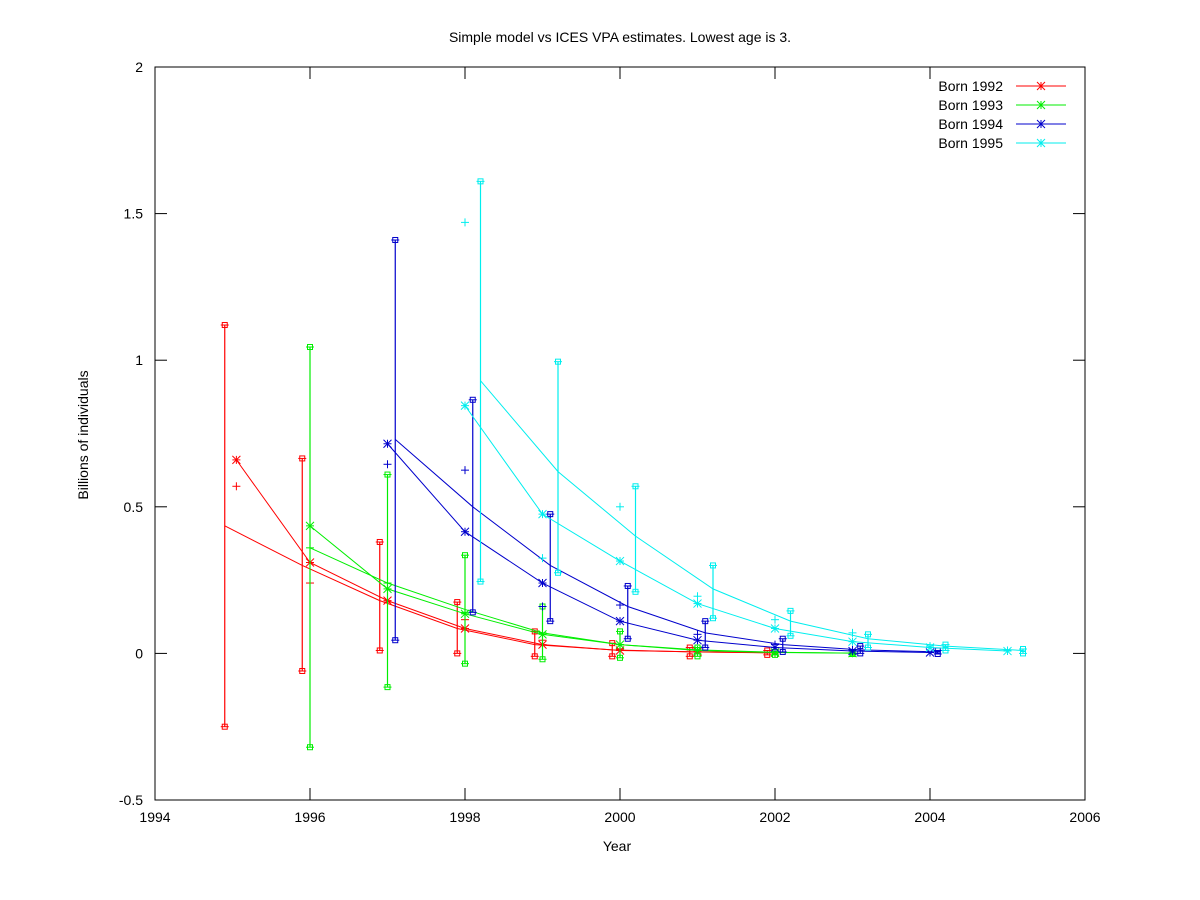  I want to click on legend-label: Born 1993, so click(970, 105).